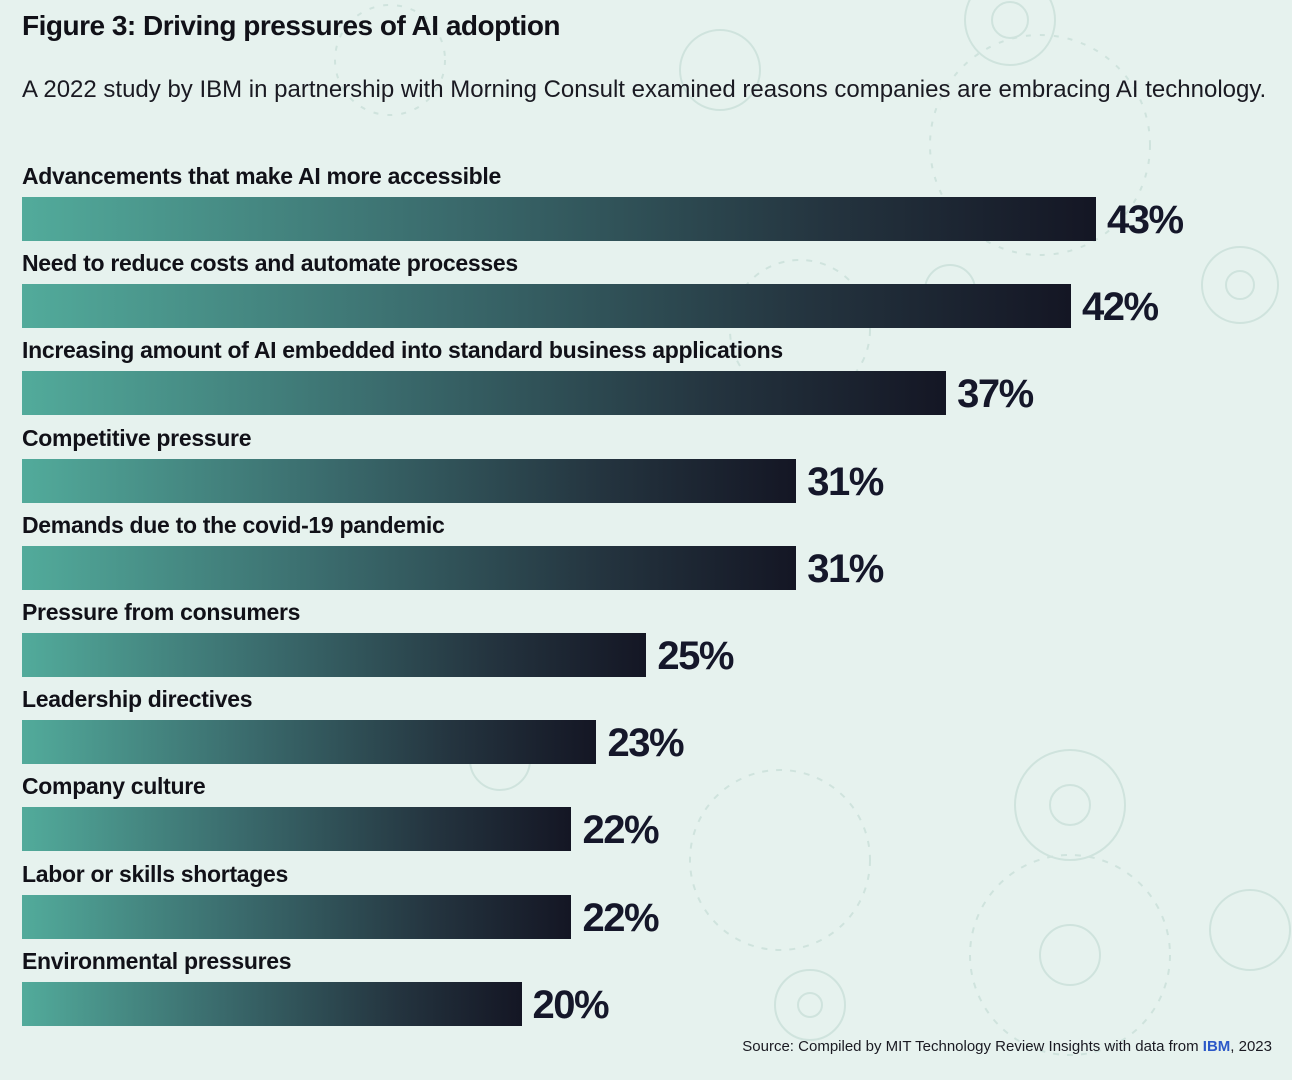 The height and width of the screenshot is (1080, 1292). Describe the element at coordinates (137, 699) in the screenshot. I see `bar-label: Leadership directives` at that location.